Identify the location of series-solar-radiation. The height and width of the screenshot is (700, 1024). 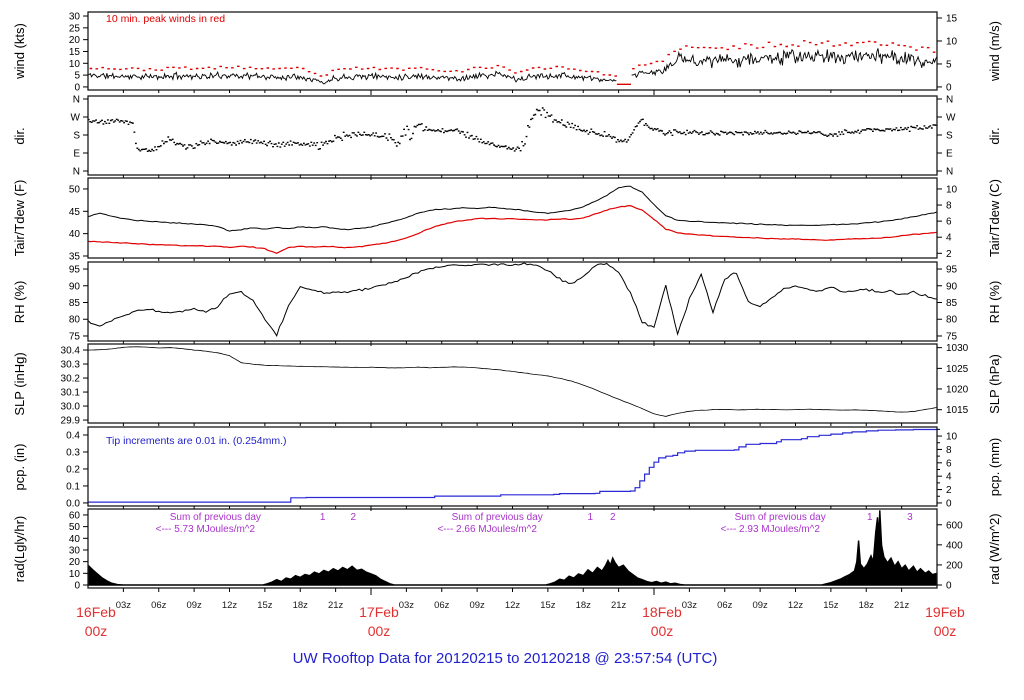
(512, 548).